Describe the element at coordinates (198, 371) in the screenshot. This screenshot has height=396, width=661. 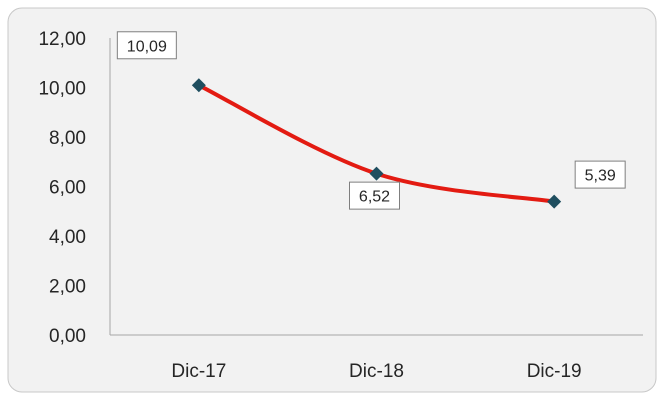
I see `x-tick-label: Dic-17` at that location.